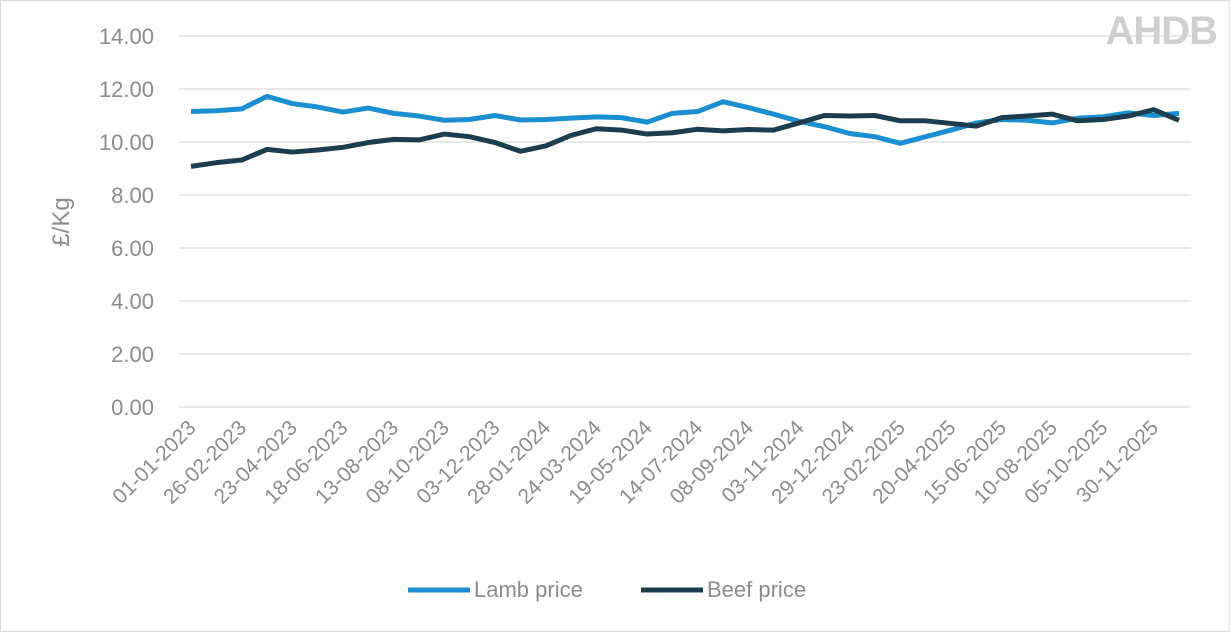 The image size is (1230, 632). I want to click on ahdb-logo: AHDB, so click(1161, 31).